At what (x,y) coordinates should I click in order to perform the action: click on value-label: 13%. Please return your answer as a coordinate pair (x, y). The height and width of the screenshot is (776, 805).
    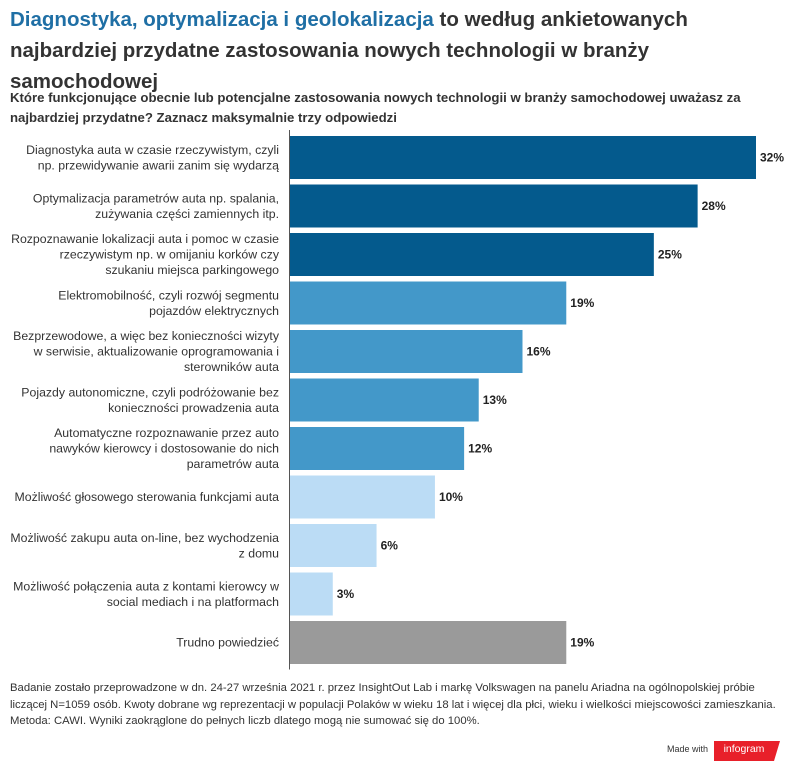
    Looking at the image, I should click on (495, 400).